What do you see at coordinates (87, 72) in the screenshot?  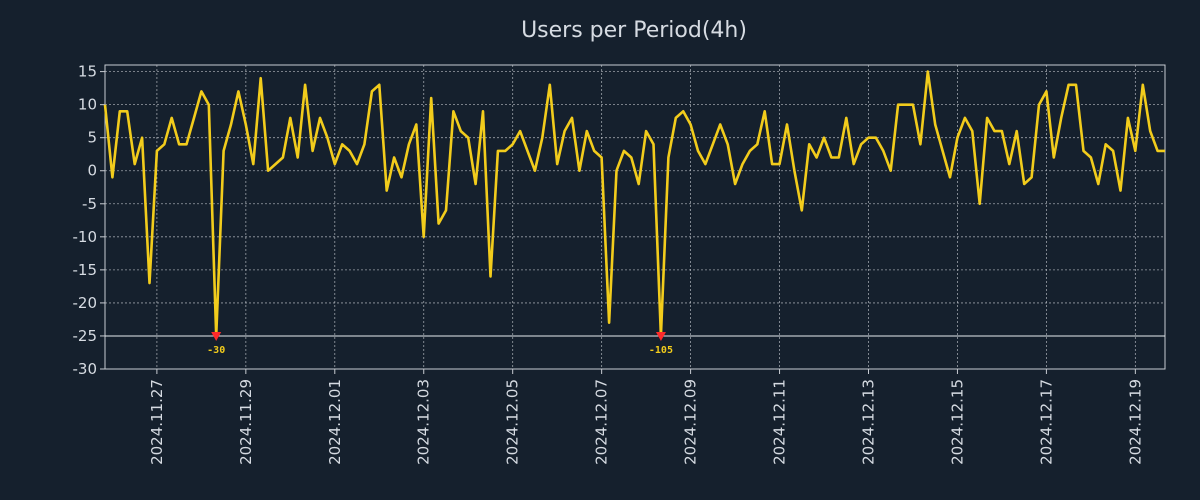 I see `y-tick-label: 15` at bounding box center [87, 72].